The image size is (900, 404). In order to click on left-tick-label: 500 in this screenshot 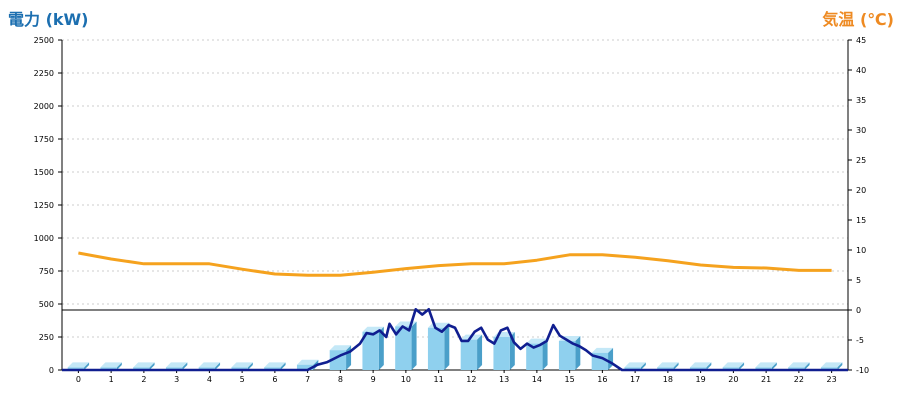, I will do `click(46, 304)`.